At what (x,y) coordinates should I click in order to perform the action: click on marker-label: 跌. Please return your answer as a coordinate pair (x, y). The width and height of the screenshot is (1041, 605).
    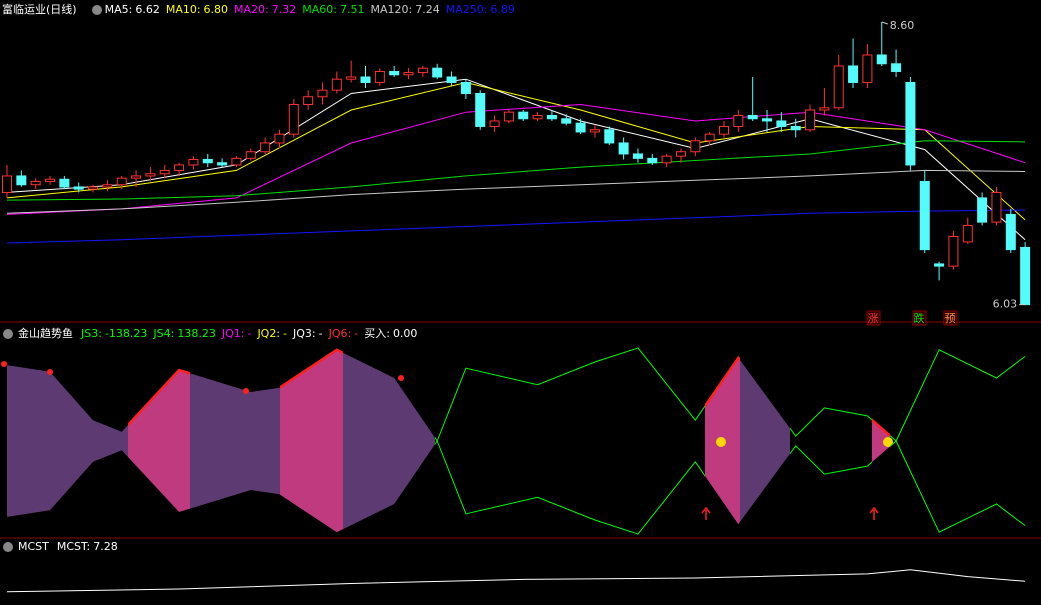
    Looking at the image, I should click on (919, 318).